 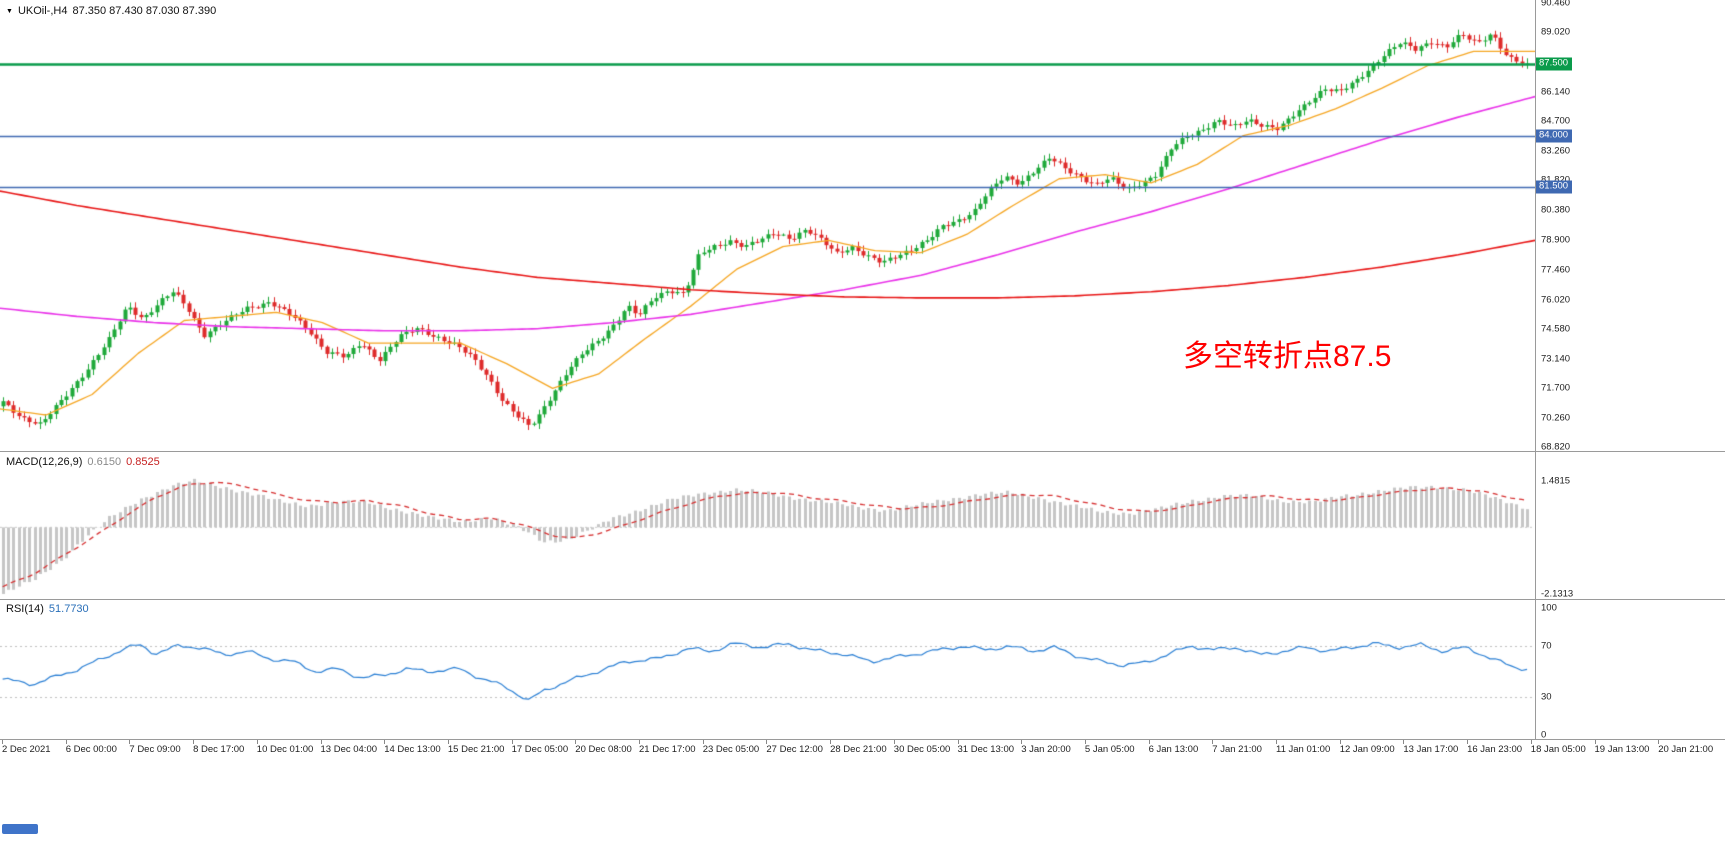 What do you see at coordinates (1556, 4) in the screenshot?
I see `y-axis-label: 90.460` at bounding box center [1556, 4].